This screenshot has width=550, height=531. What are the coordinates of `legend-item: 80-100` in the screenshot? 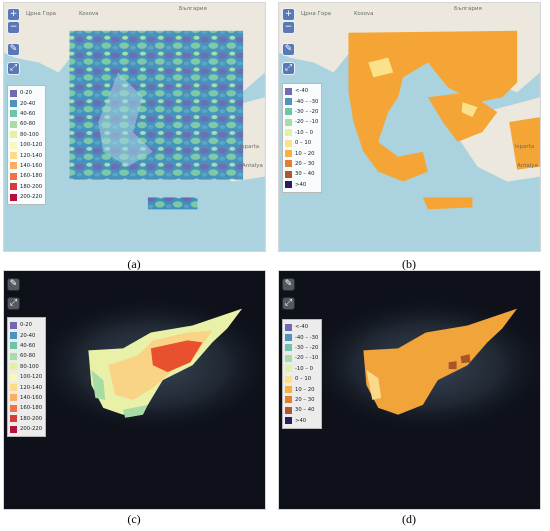 It's located at (26, 367).